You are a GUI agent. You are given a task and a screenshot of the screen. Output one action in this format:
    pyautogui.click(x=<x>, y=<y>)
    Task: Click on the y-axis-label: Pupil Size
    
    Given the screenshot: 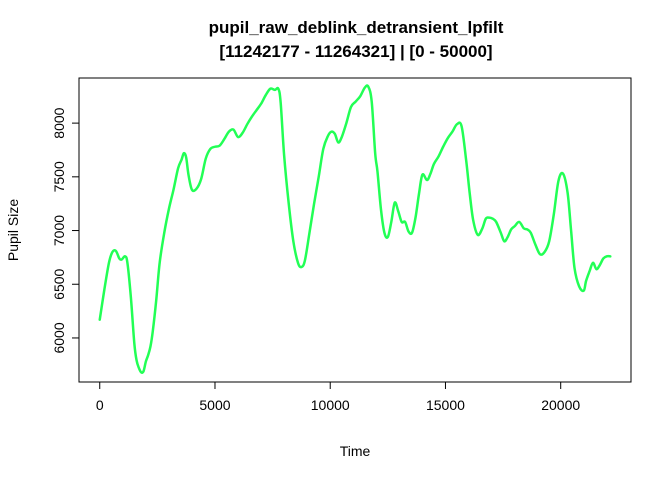 What is the action you would take?
    pyautogui.click(x=13, y=230)
    